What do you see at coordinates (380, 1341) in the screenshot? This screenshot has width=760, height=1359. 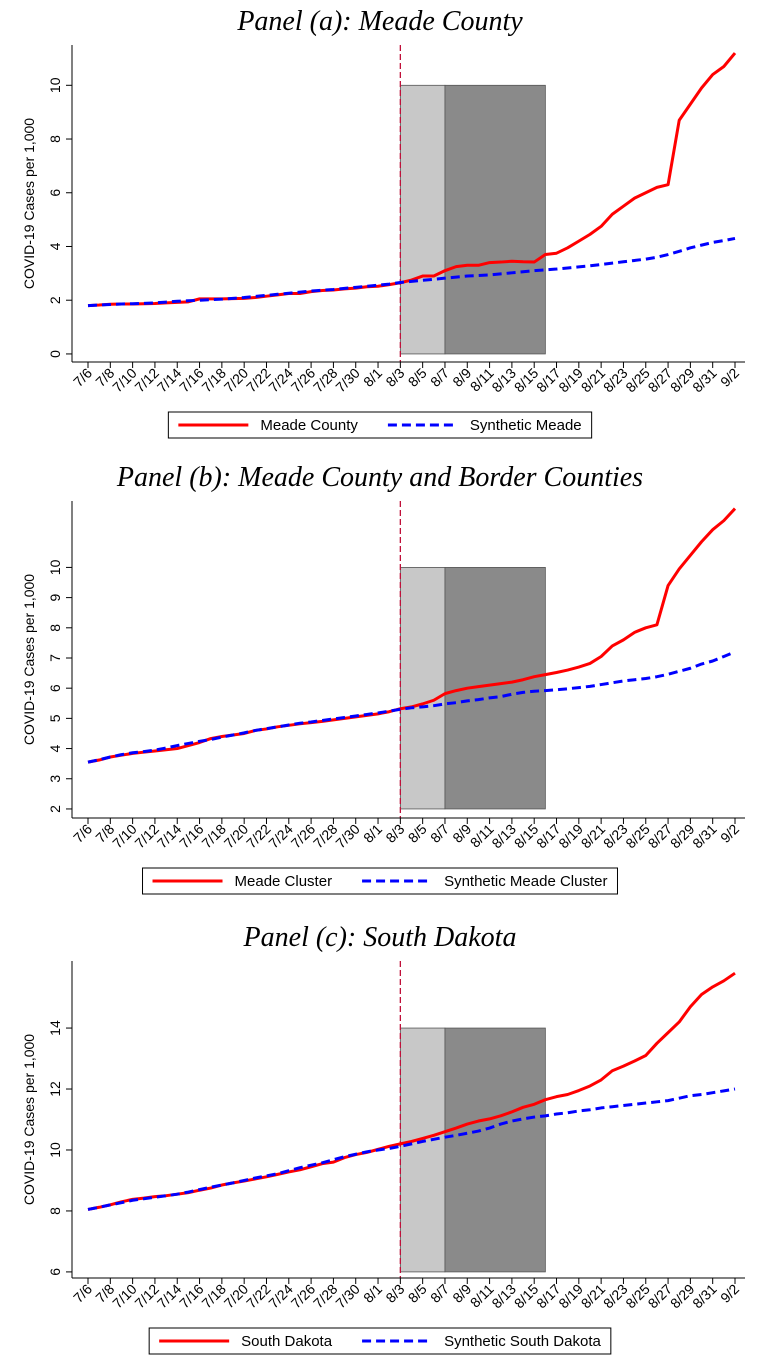 I see `legend: South Dakota Synthetic South Dakota` at bounding box center [380, 1341].